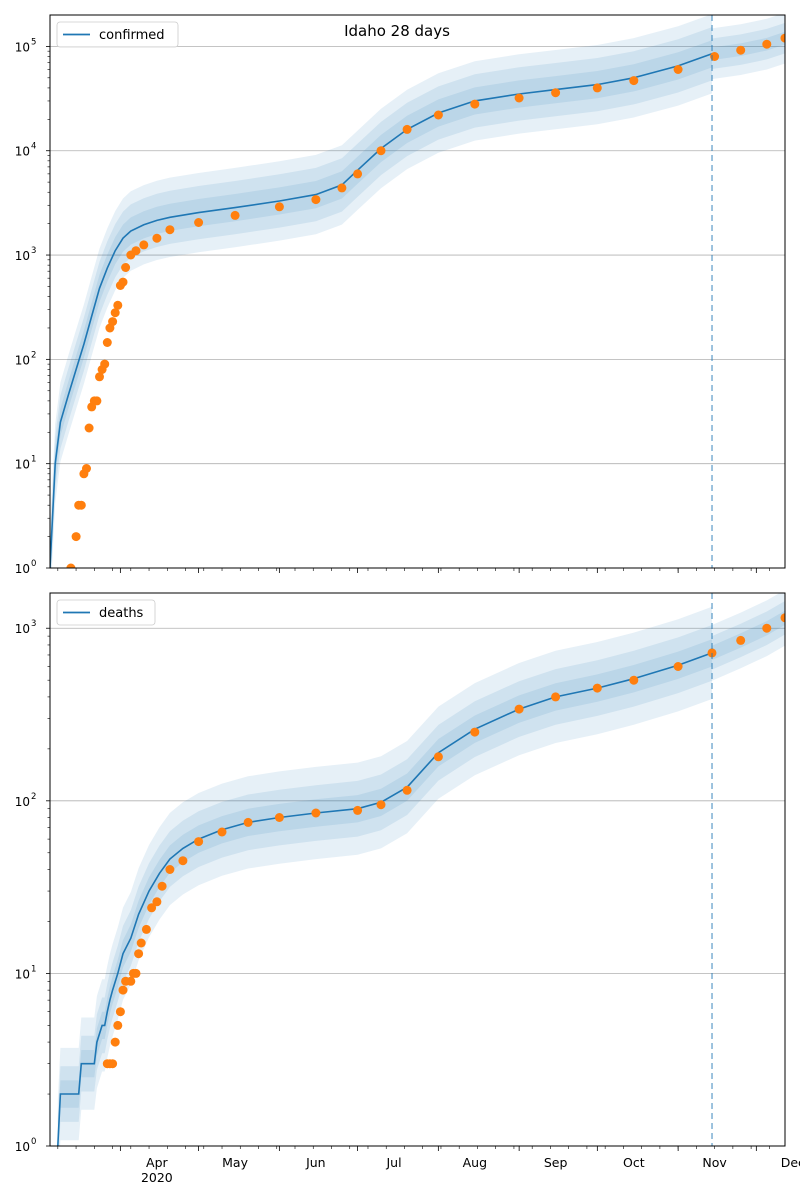 This screenshot has height=1200, width=800. I want to click on x-tick-label: Aug, so click(475, 1162).